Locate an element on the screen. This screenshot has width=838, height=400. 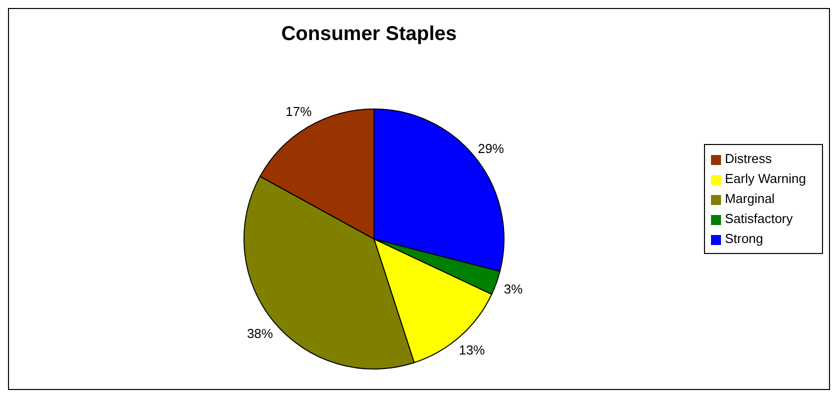
chart-title: Consumer Staples is located at coordinates (369, 34).